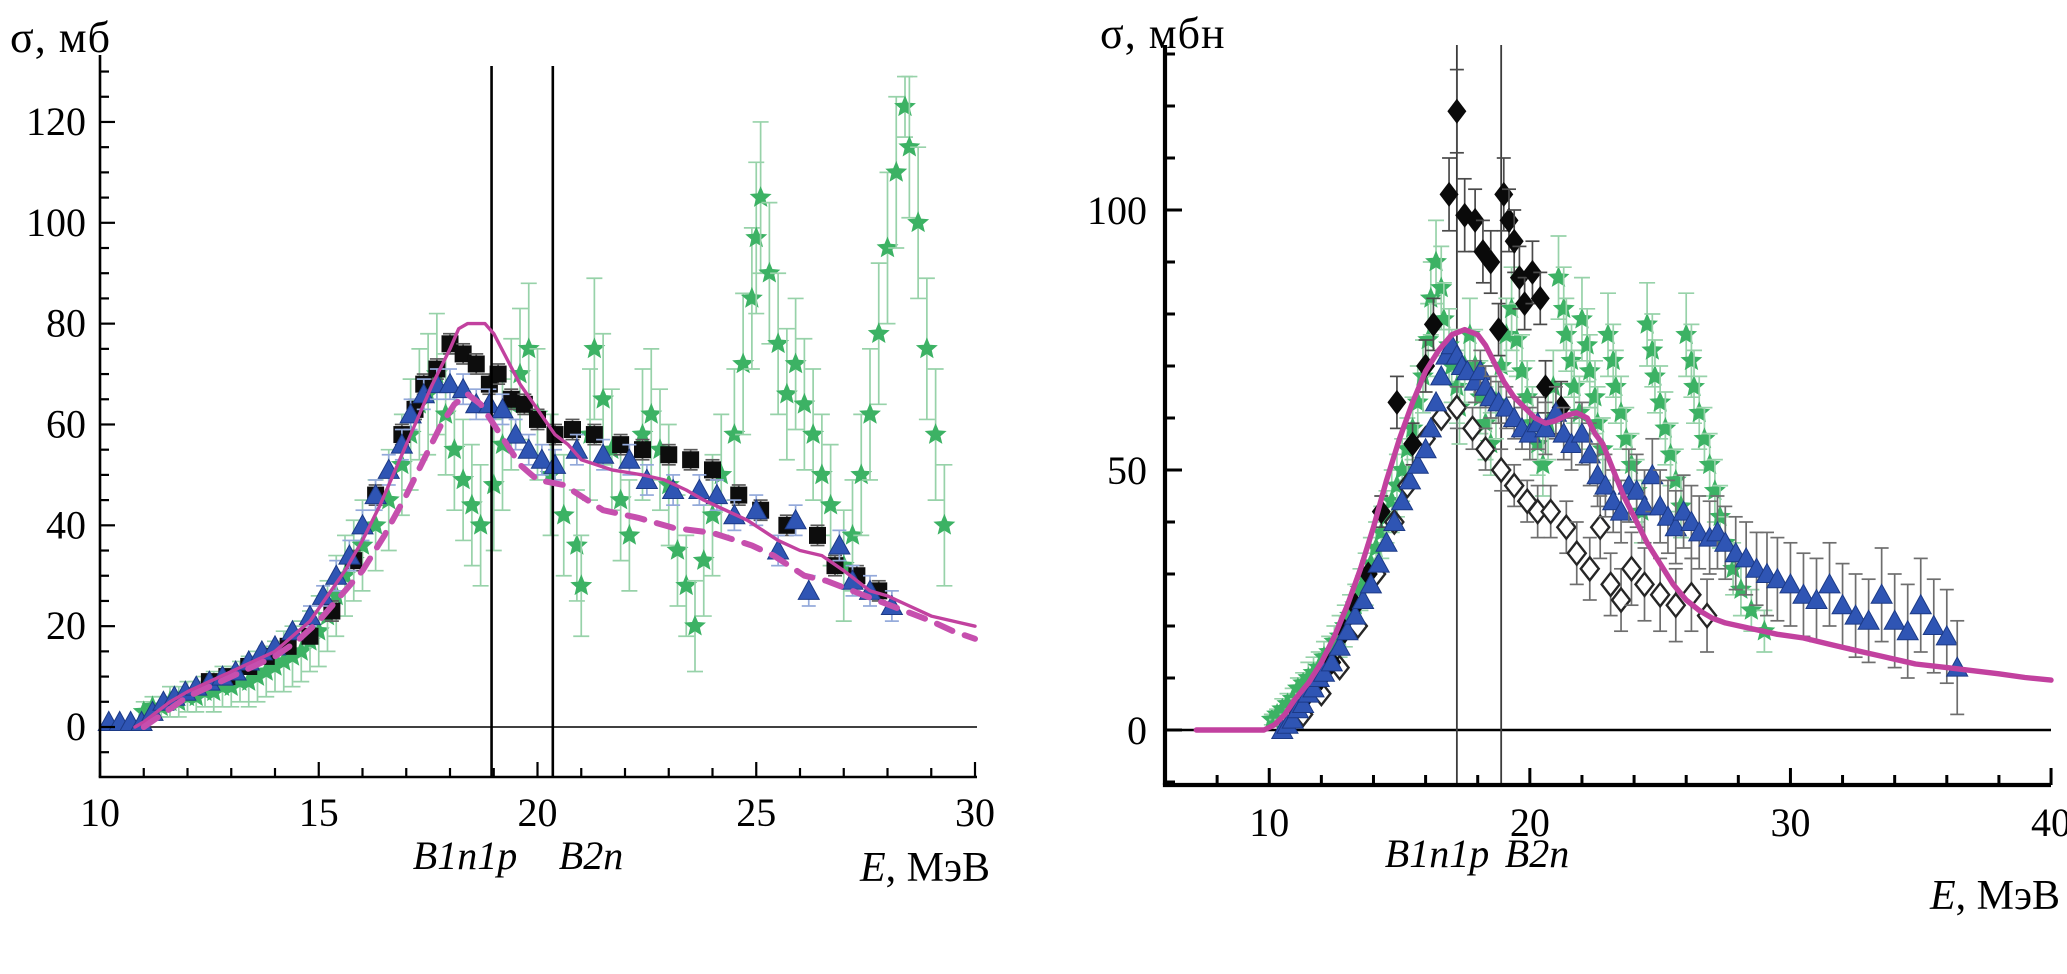 The width and height of the screenshot is (2067, 974). Describe the element at coordinates (1942, 896) in the screenshot. I see `right-x-axis-symbol: E` at that location.